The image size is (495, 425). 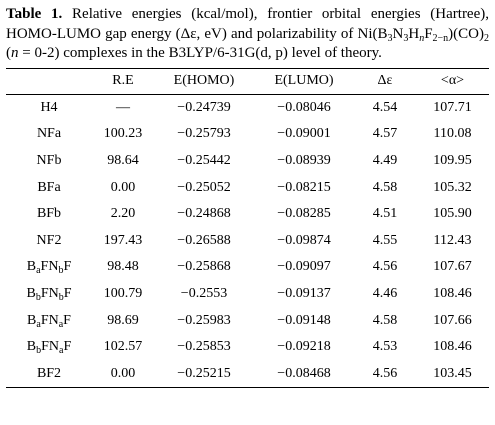 What do you see at coordinates (49, 294) in the screenshot?
I see `cell-complex-name: BbFNbF` at bounding box center [49, 294].